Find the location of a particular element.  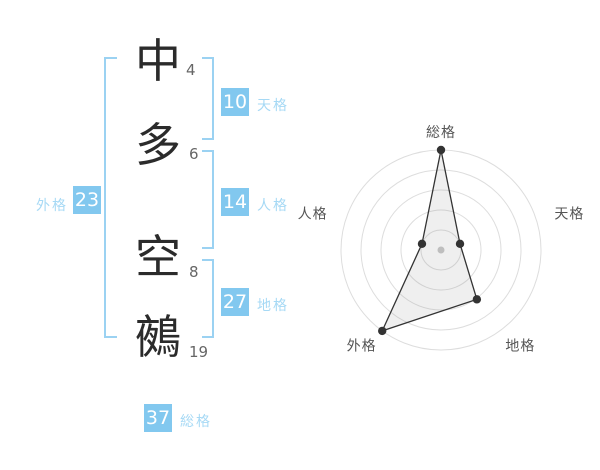

tenkaku-value-badge: 10 is located at coordinates (235, 102).